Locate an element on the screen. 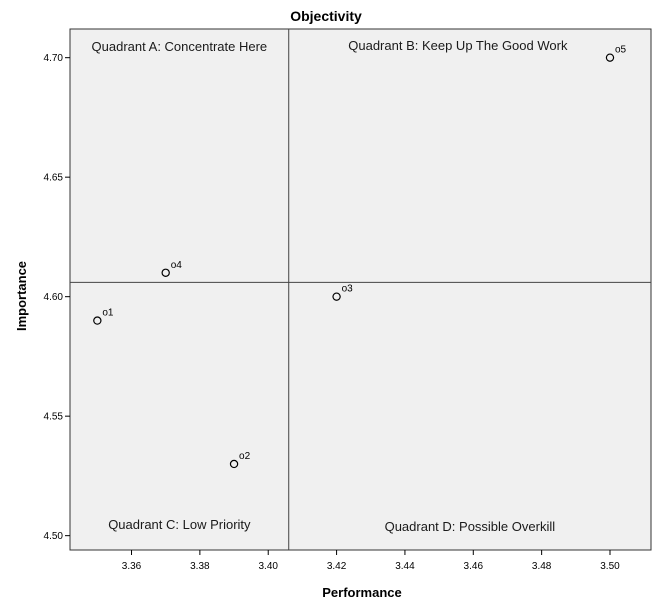 The width and height of the screenshot is (652, 604). x-tick-label: 3.38 is located at coordinates (200, 566).